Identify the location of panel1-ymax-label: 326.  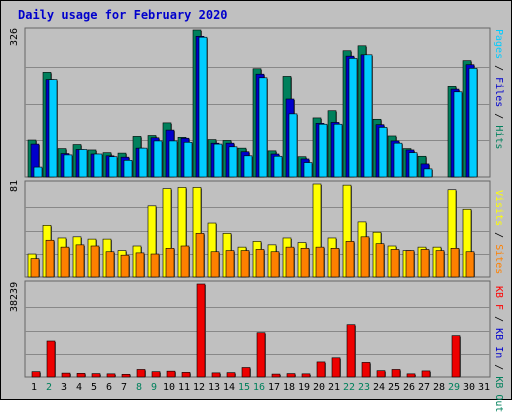
(14, 36).